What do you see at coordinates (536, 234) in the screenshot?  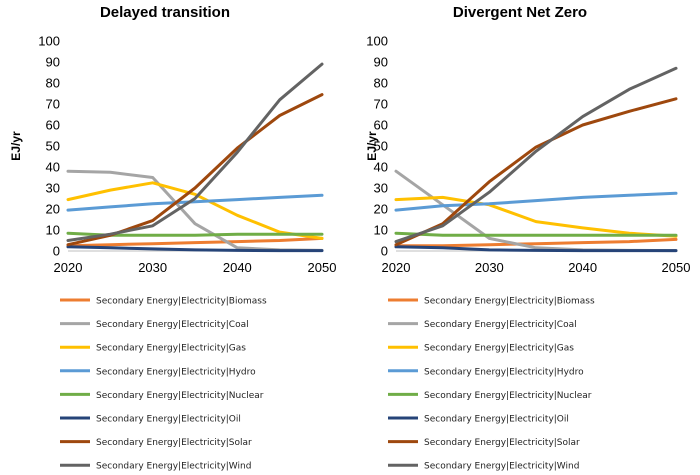 I see `series-line-nuclear` at bounding box center [536, 234].